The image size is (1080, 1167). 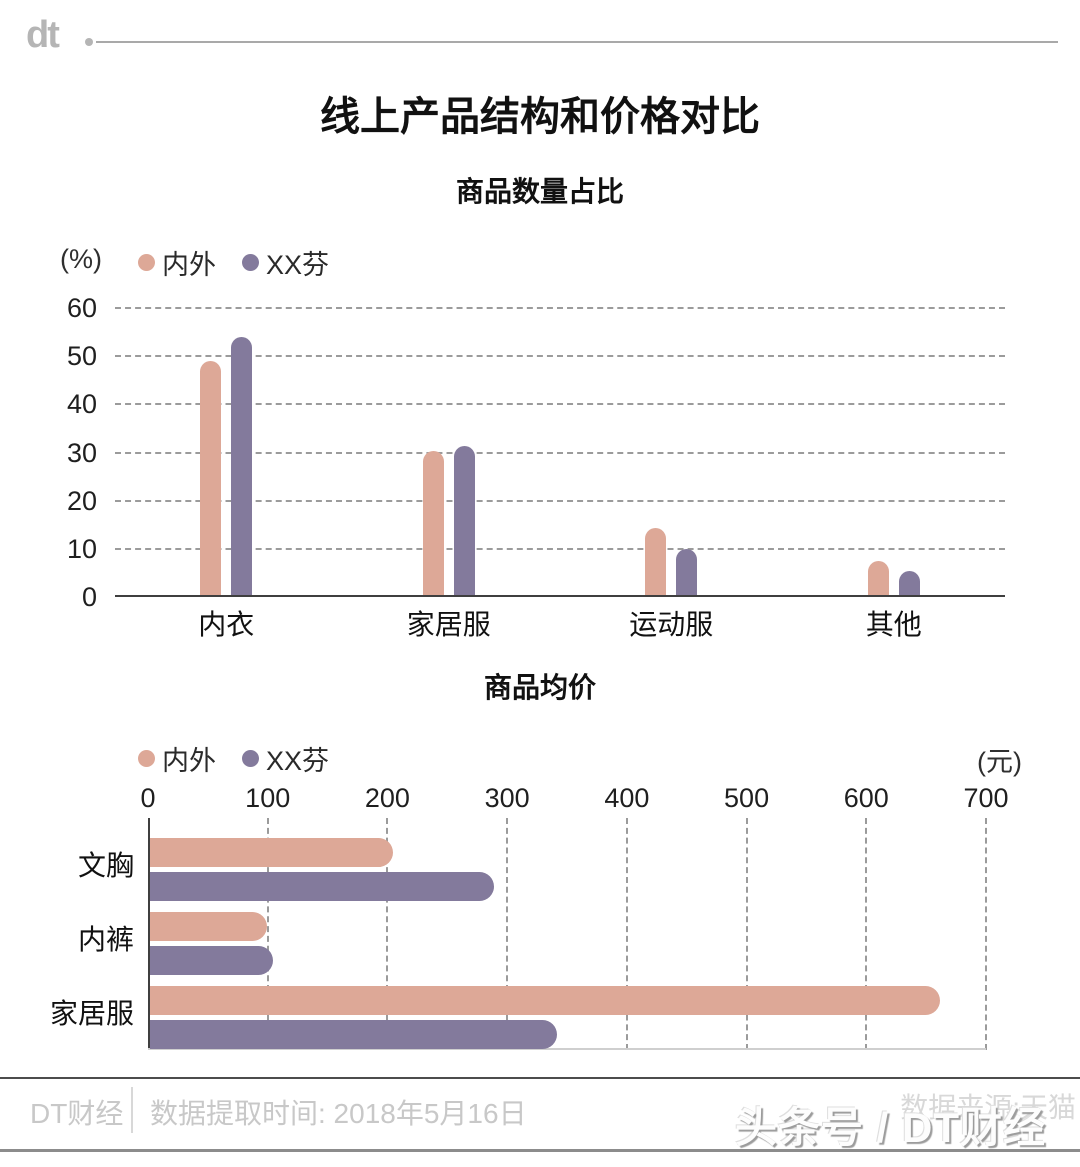 What do you see at coordinates (77, 1113) in the screenshot?
I see `footer-brand: DT财经` at bounding box center [77, 1113].